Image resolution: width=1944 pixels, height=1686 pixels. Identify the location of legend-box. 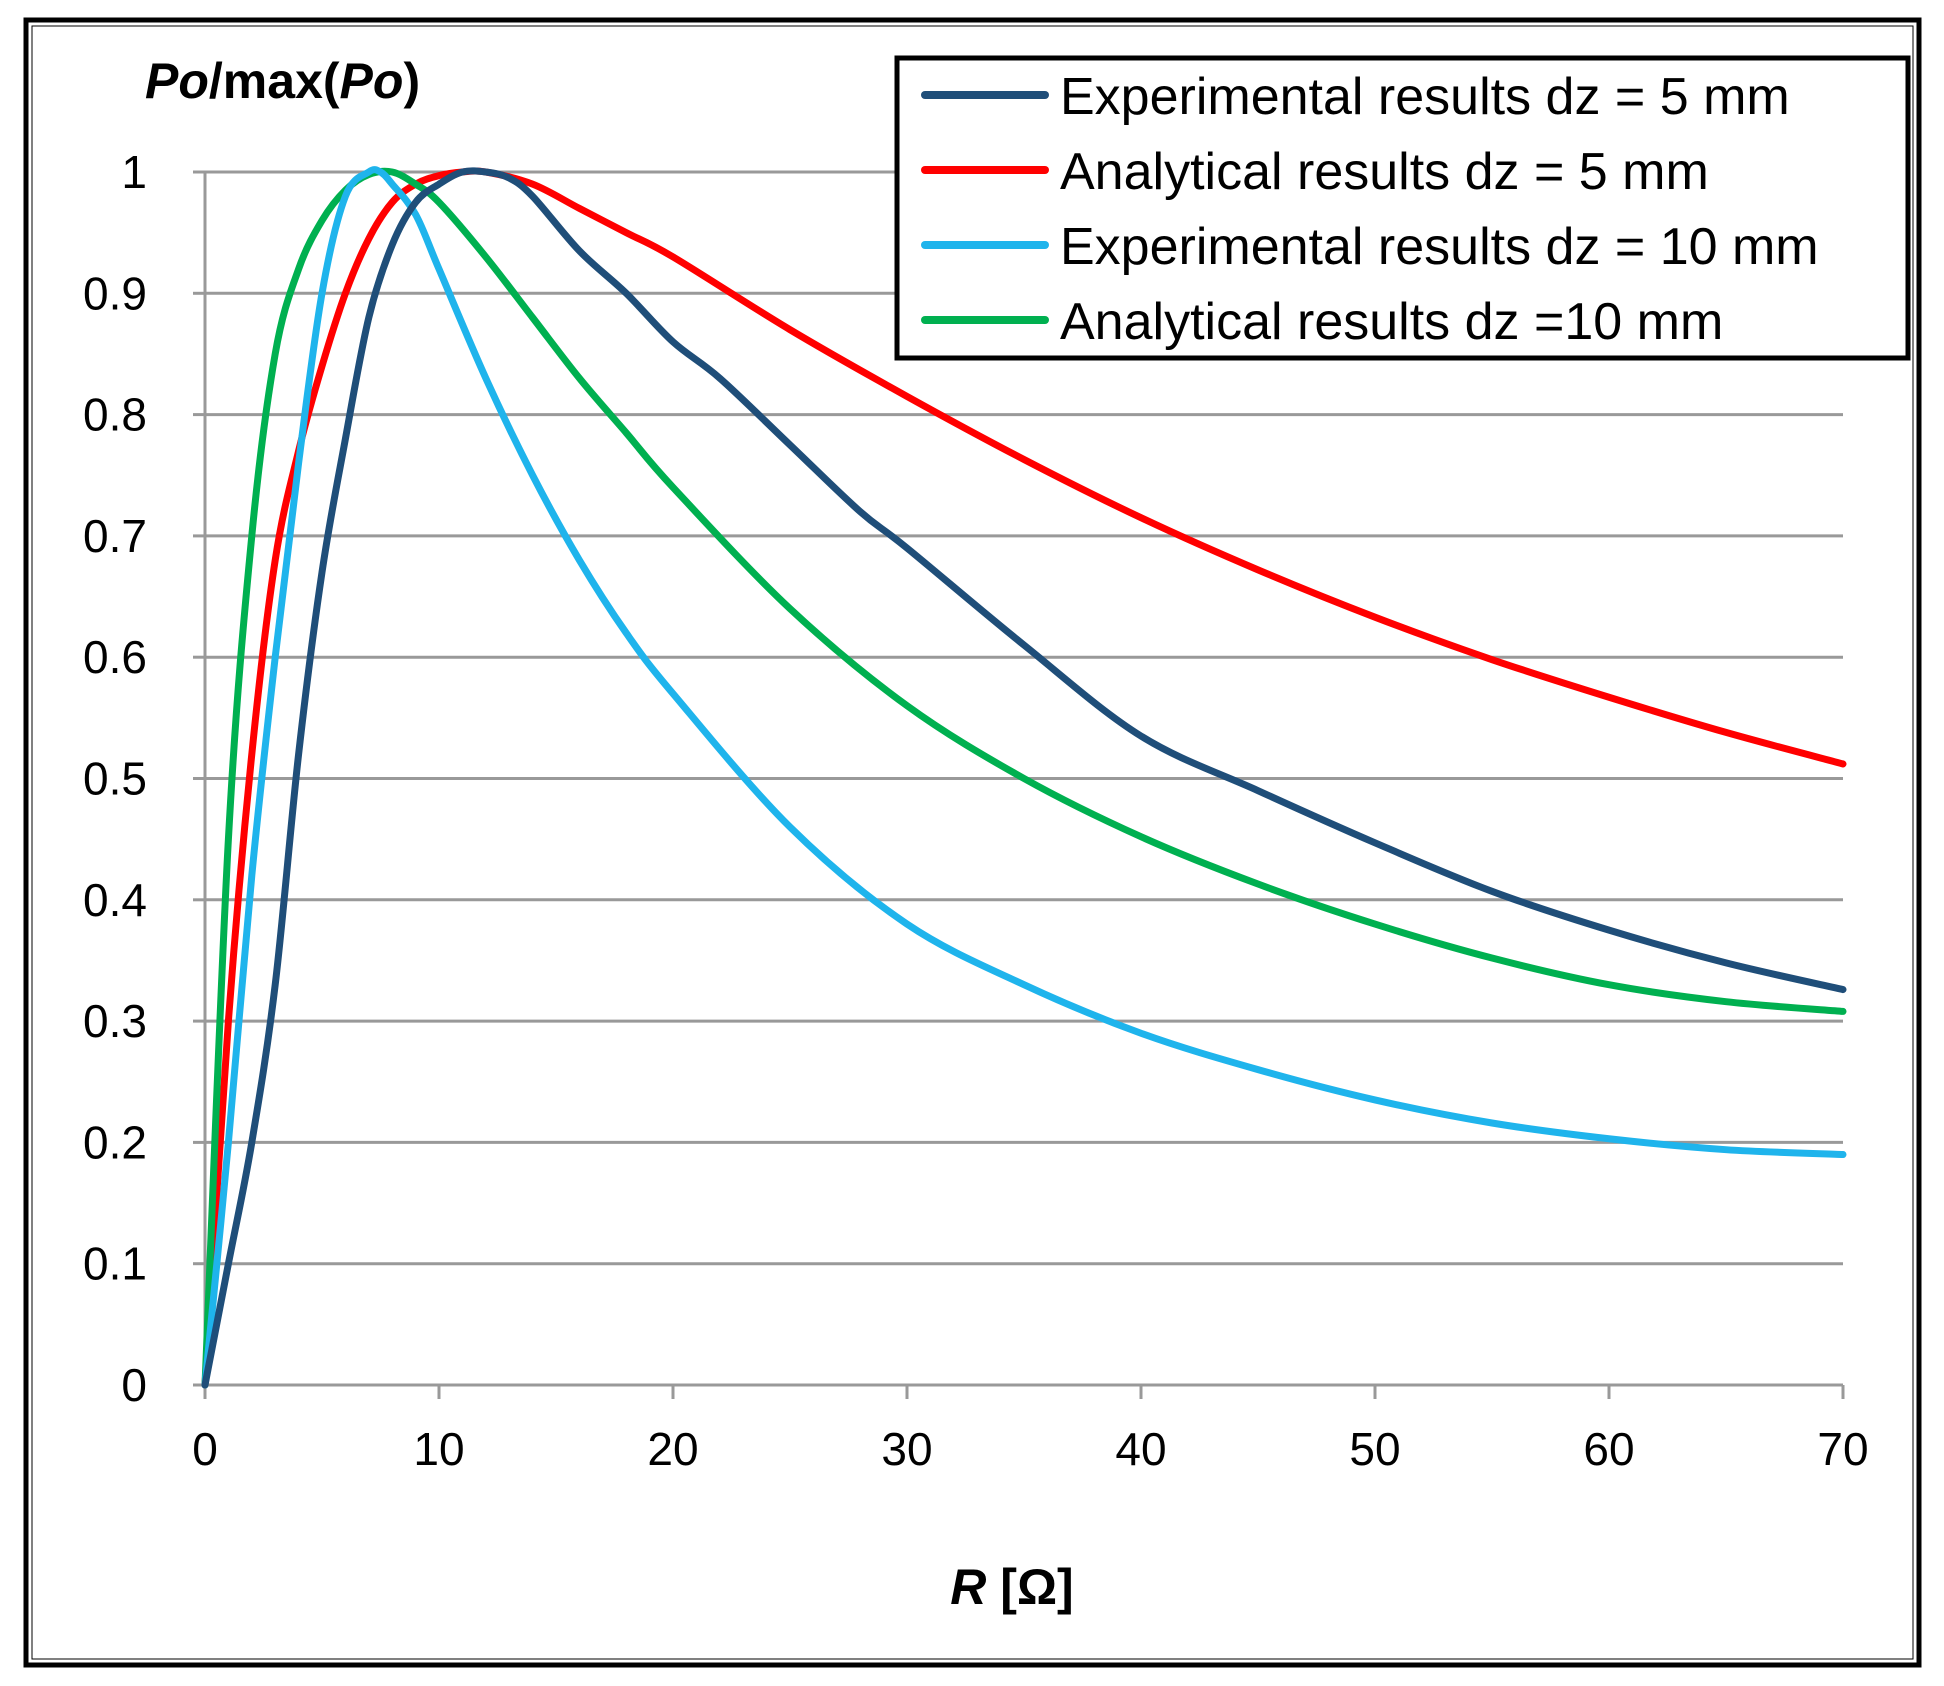
(1402, 208).